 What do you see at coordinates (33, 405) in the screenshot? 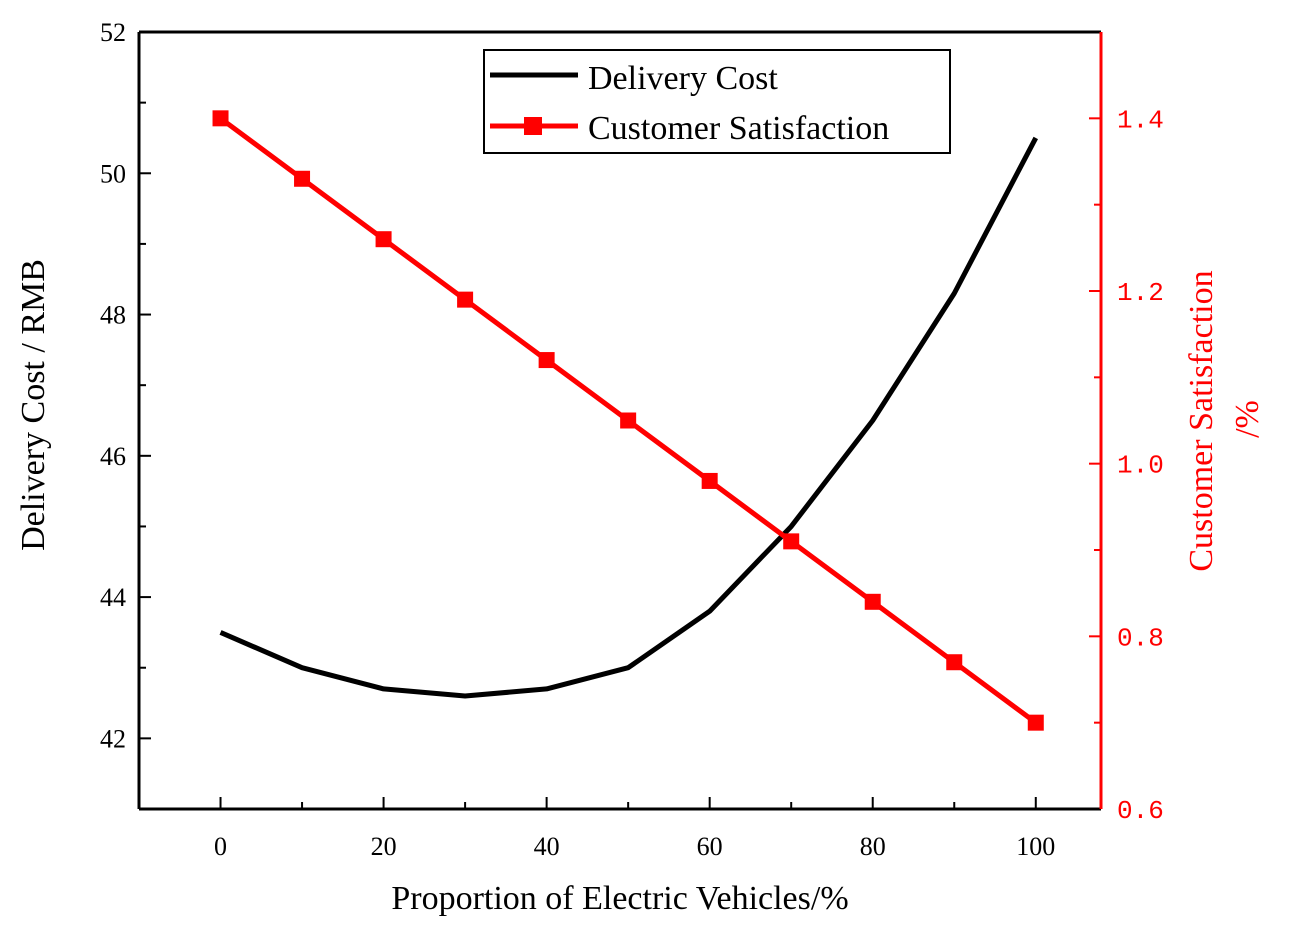
I see `y-axis-left-title: Delivery Cost / RMB` at bounding box center [33, 405].